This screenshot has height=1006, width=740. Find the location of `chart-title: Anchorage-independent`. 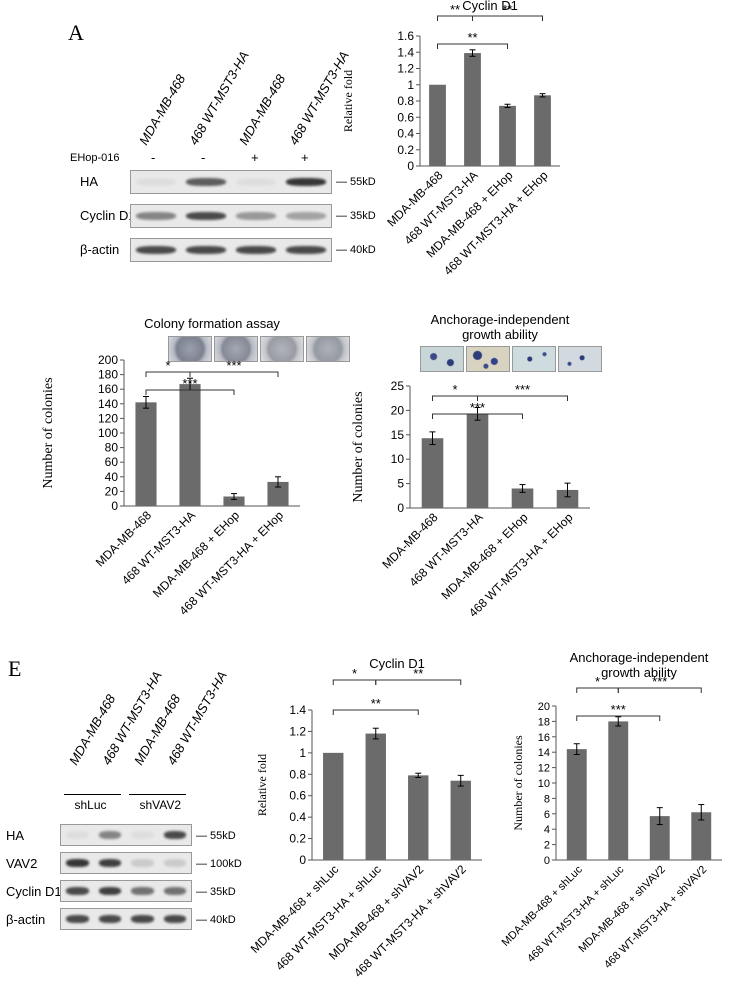

chart-title: Anchorage-independent is located at coordinates (500, 319).